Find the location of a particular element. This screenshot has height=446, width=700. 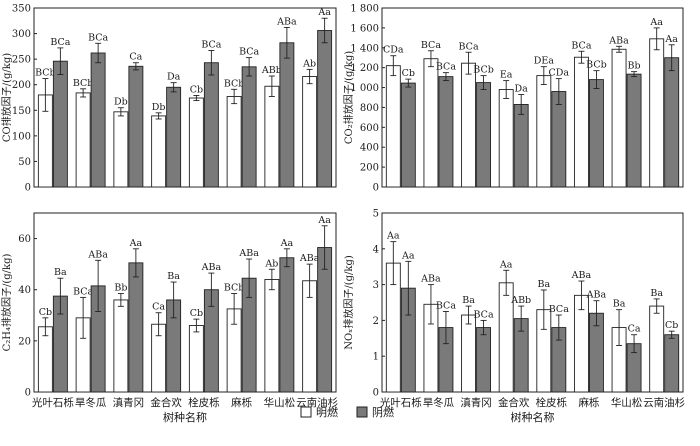

y-tick-label: 4 is located at coordinates (376, 249).